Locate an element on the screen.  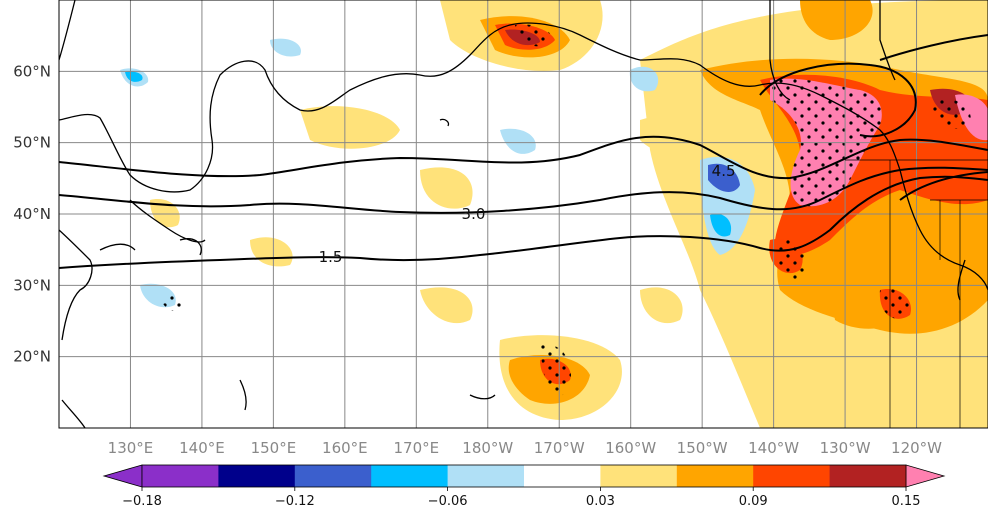
colorbar: −0.18 −0.12 −0.06 0.03 0.09 0.15 is located at coordinates (524, 486).